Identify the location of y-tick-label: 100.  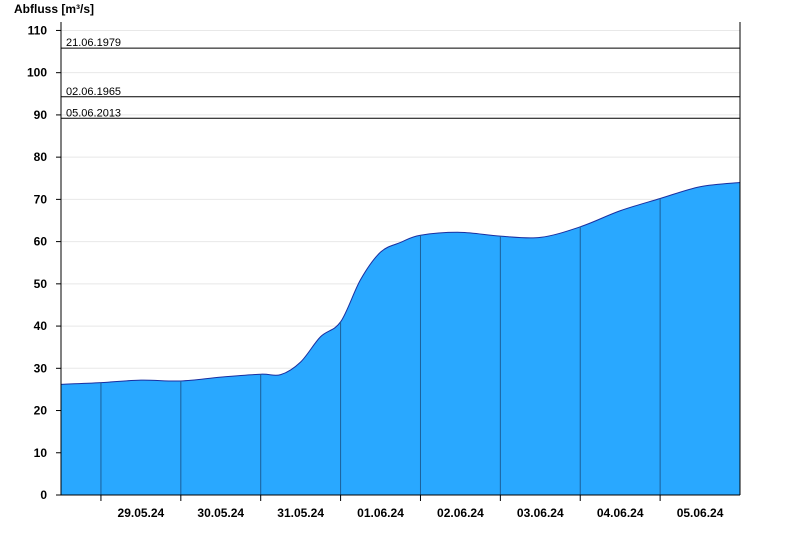
(37, 73).